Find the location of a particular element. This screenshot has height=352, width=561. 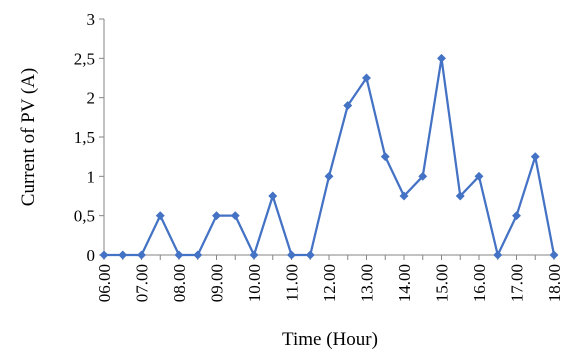

y-axis: 0 0,5 1 1,5 2 2,5 3 is located at coordinates (89, 137).